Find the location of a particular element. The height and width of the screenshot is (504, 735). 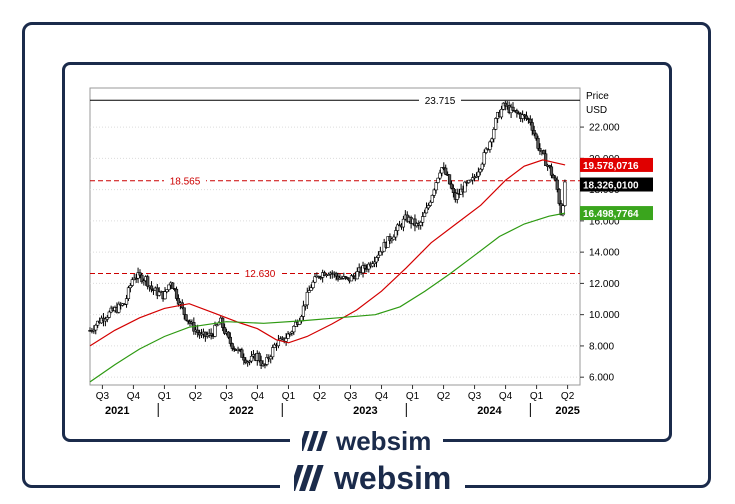

x-year-label: 2025 is located at coordinates (567, 411).